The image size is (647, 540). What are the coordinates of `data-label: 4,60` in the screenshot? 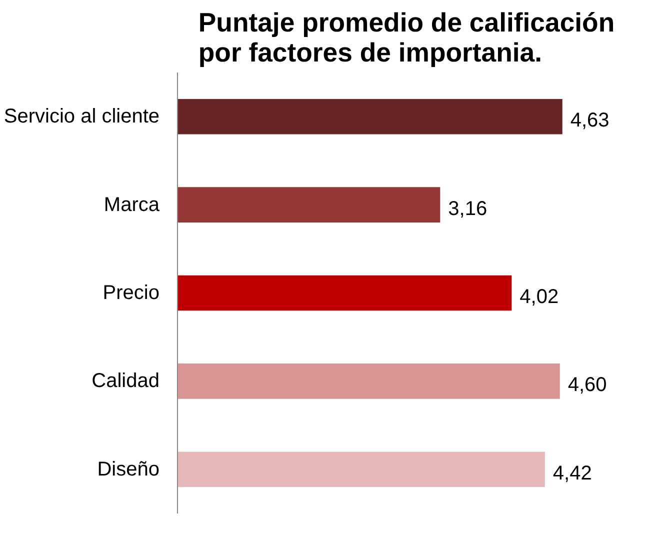 It's located at (587, 385).